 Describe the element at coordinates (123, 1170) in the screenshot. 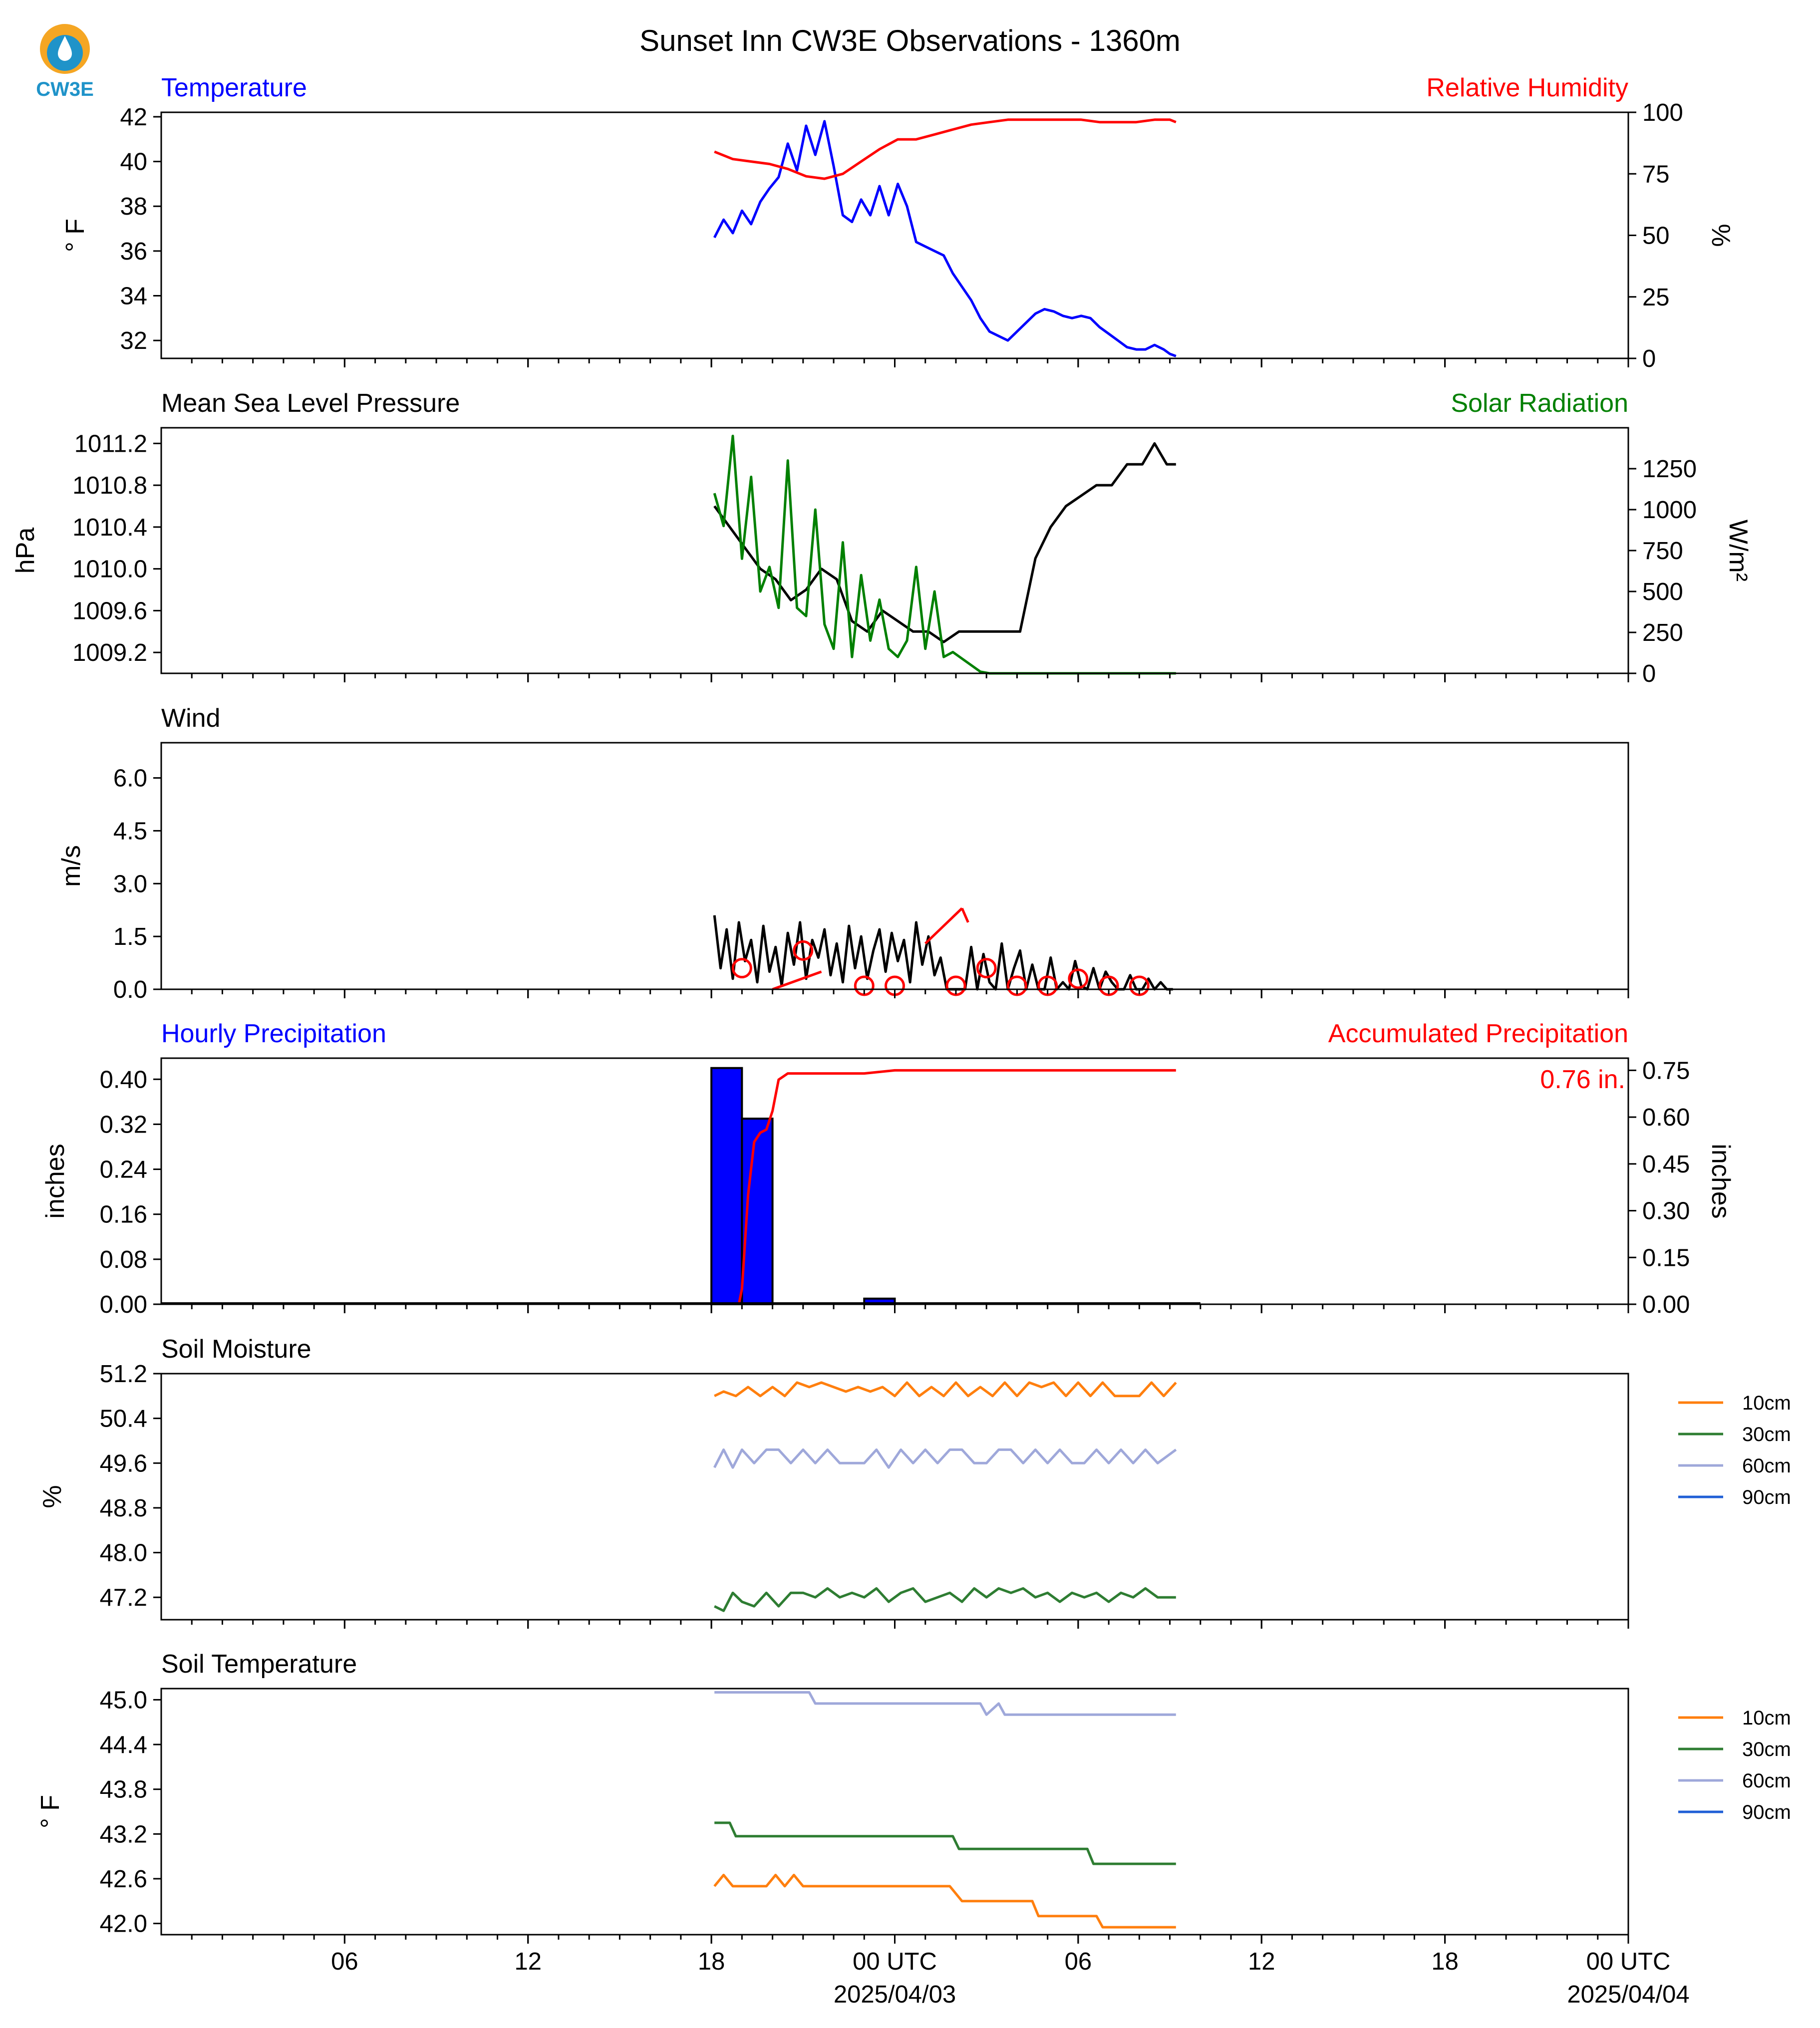

I see `y-tick-label-left: 0.24` at that location.